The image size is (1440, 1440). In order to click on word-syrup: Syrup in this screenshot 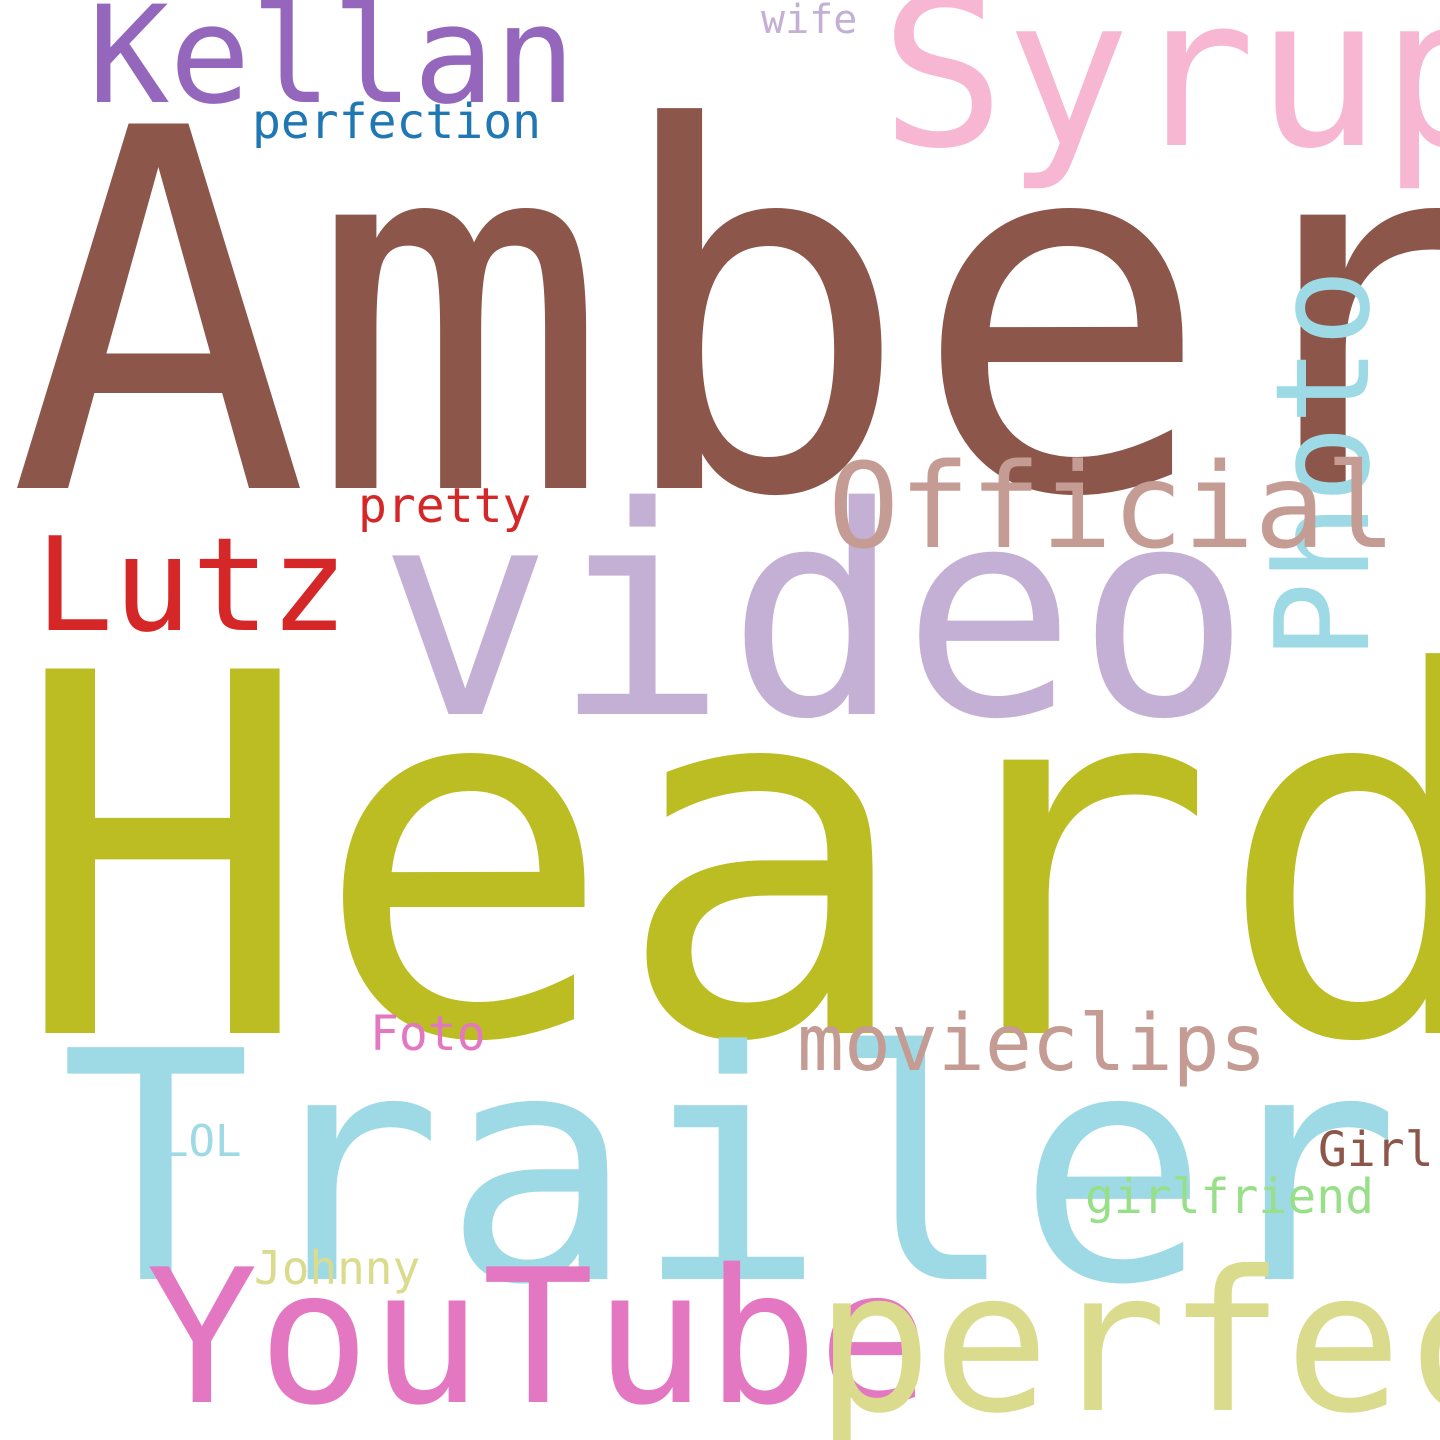, I will do `click(1160, 97)`.